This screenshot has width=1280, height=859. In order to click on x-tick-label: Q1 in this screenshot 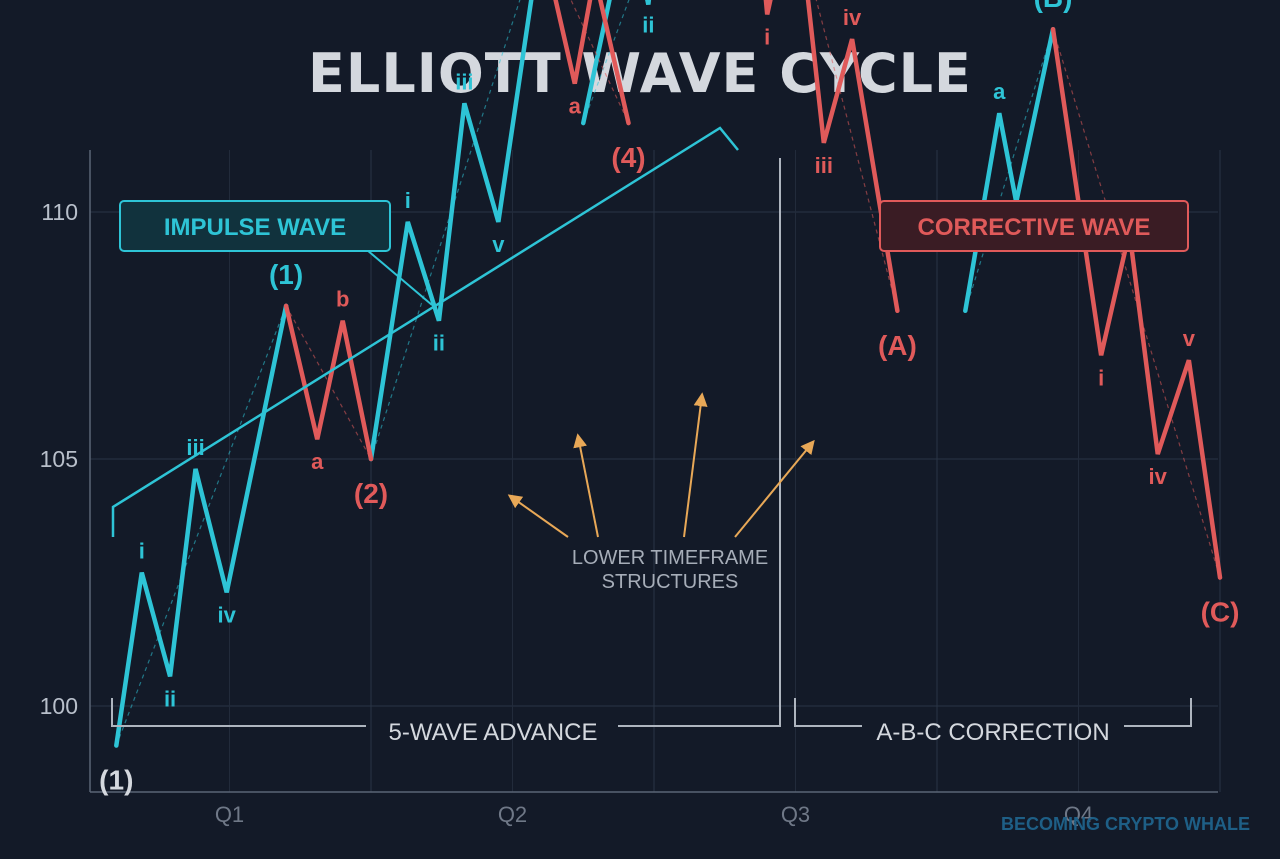, I will do `click(229, 814)`.